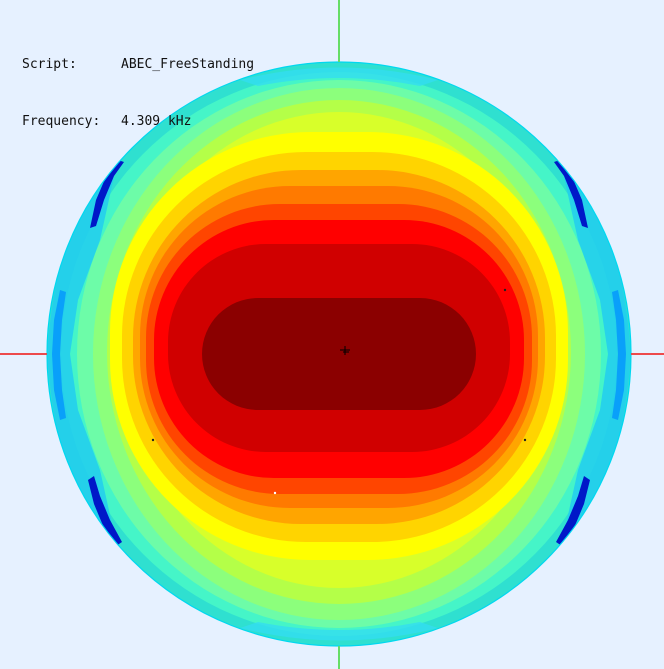  I want to click on blue-null-upper-left, so click(107, 194).